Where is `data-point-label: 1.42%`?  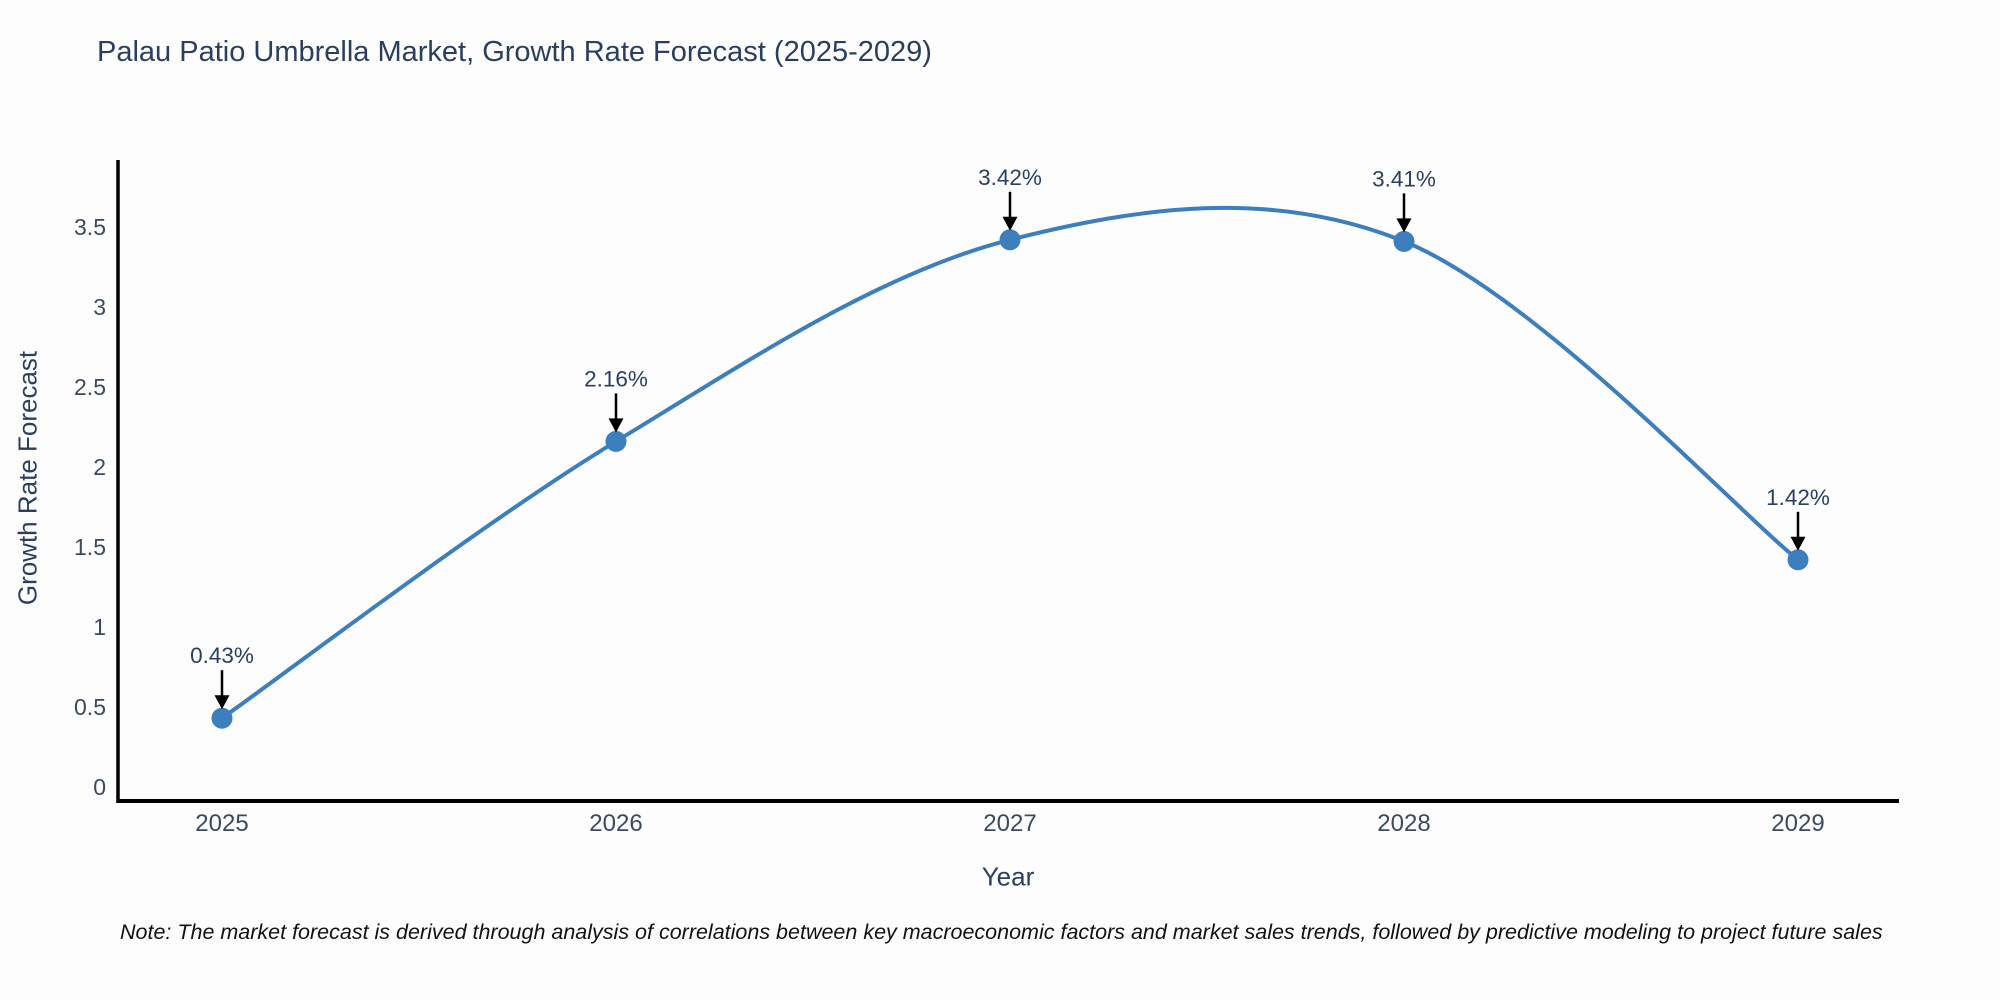
data-point-label: 1.42% is located at coordinates (1798, 497).